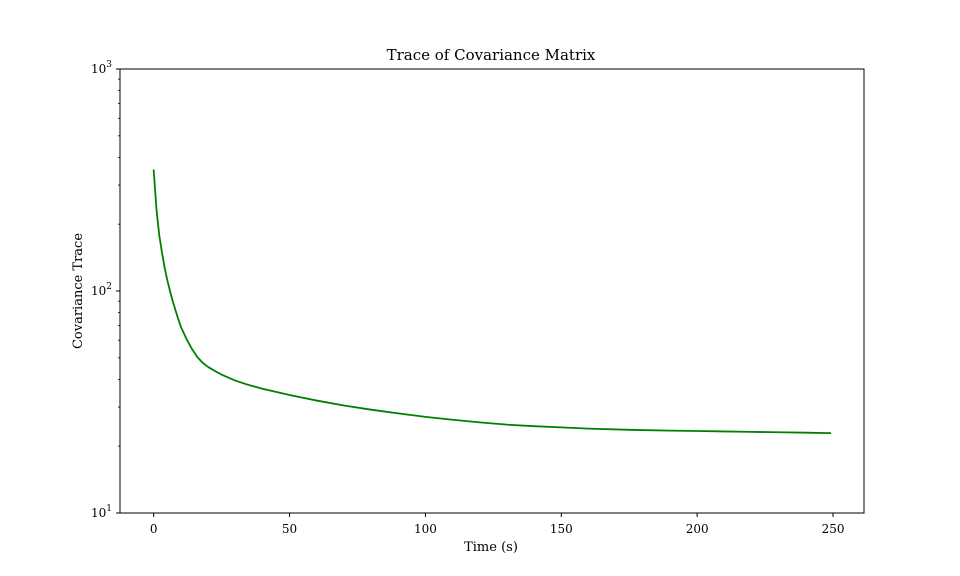 The width and height of the screenshot is (960, 576). I want to click on y-axis-label: Covariance Trace, so click(78, 291).